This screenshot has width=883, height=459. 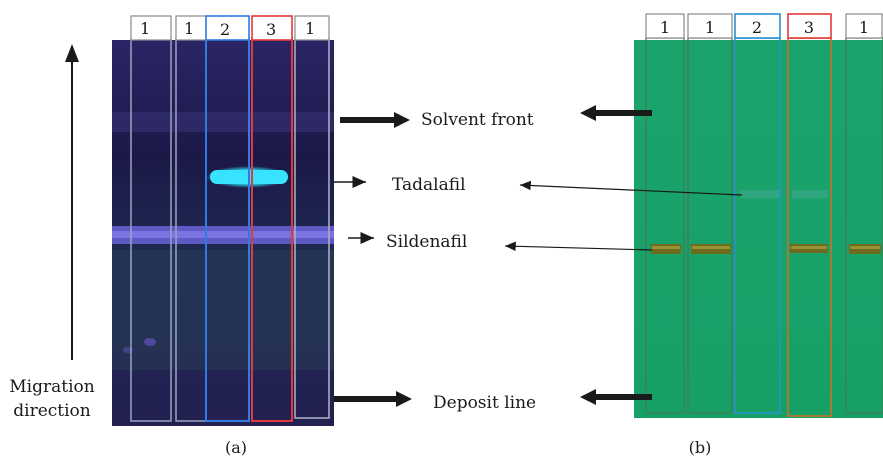 What do you see at coordinates (236, 447) in the screenshot?
I see `panel-a-caption: (a)` at bounding box center [236, 447].